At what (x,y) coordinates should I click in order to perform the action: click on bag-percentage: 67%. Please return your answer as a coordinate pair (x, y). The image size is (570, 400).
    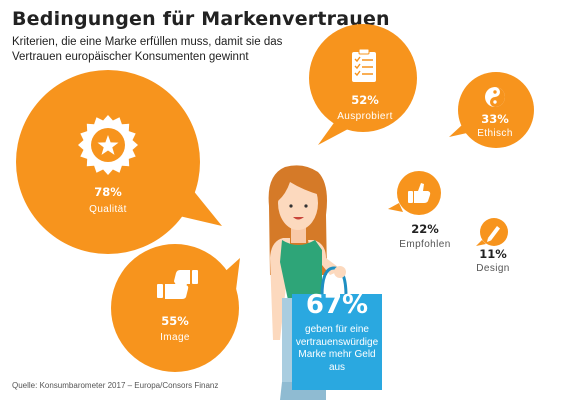
    Looking at the image, I should click on (337, 305).